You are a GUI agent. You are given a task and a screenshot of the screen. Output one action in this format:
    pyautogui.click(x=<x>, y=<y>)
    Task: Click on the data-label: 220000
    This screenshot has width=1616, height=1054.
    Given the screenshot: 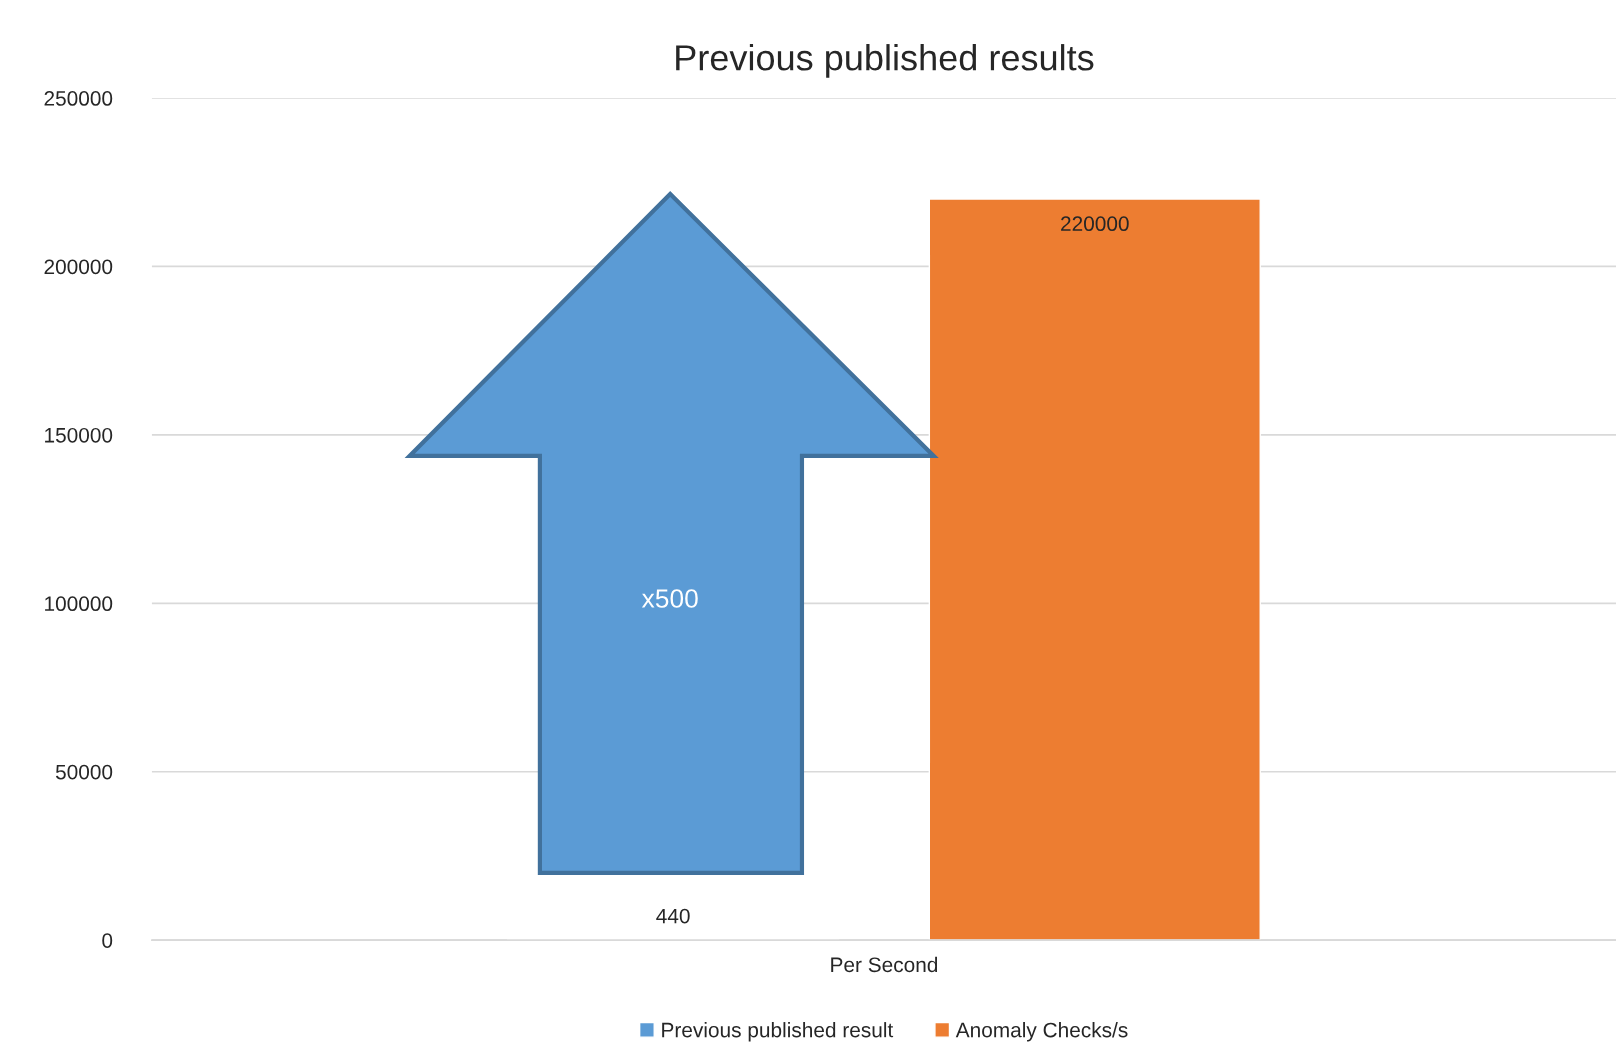 What is the action you would take?
    pyautogui.click(x=1095, y=224)
    